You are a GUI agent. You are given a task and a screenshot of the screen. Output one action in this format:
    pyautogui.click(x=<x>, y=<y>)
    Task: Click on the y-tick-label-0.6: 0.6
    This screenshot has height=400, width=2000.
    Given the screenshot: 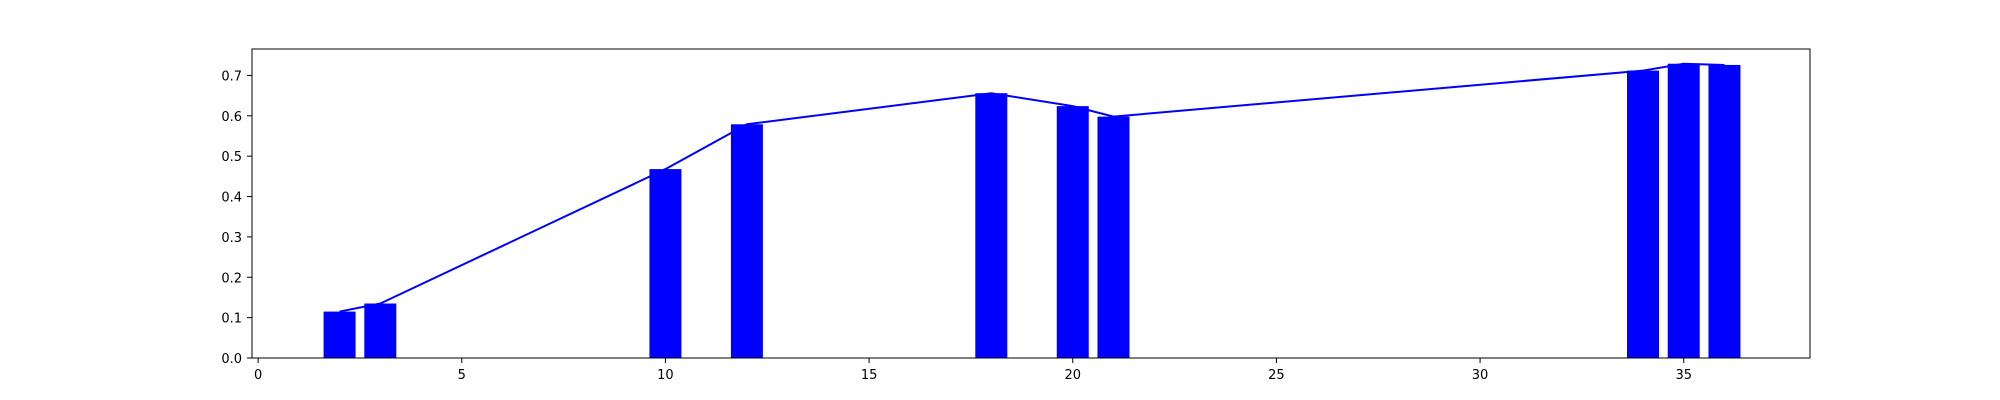 What is the action you would take?
    pyautogui.click(x=231, y=117)
    